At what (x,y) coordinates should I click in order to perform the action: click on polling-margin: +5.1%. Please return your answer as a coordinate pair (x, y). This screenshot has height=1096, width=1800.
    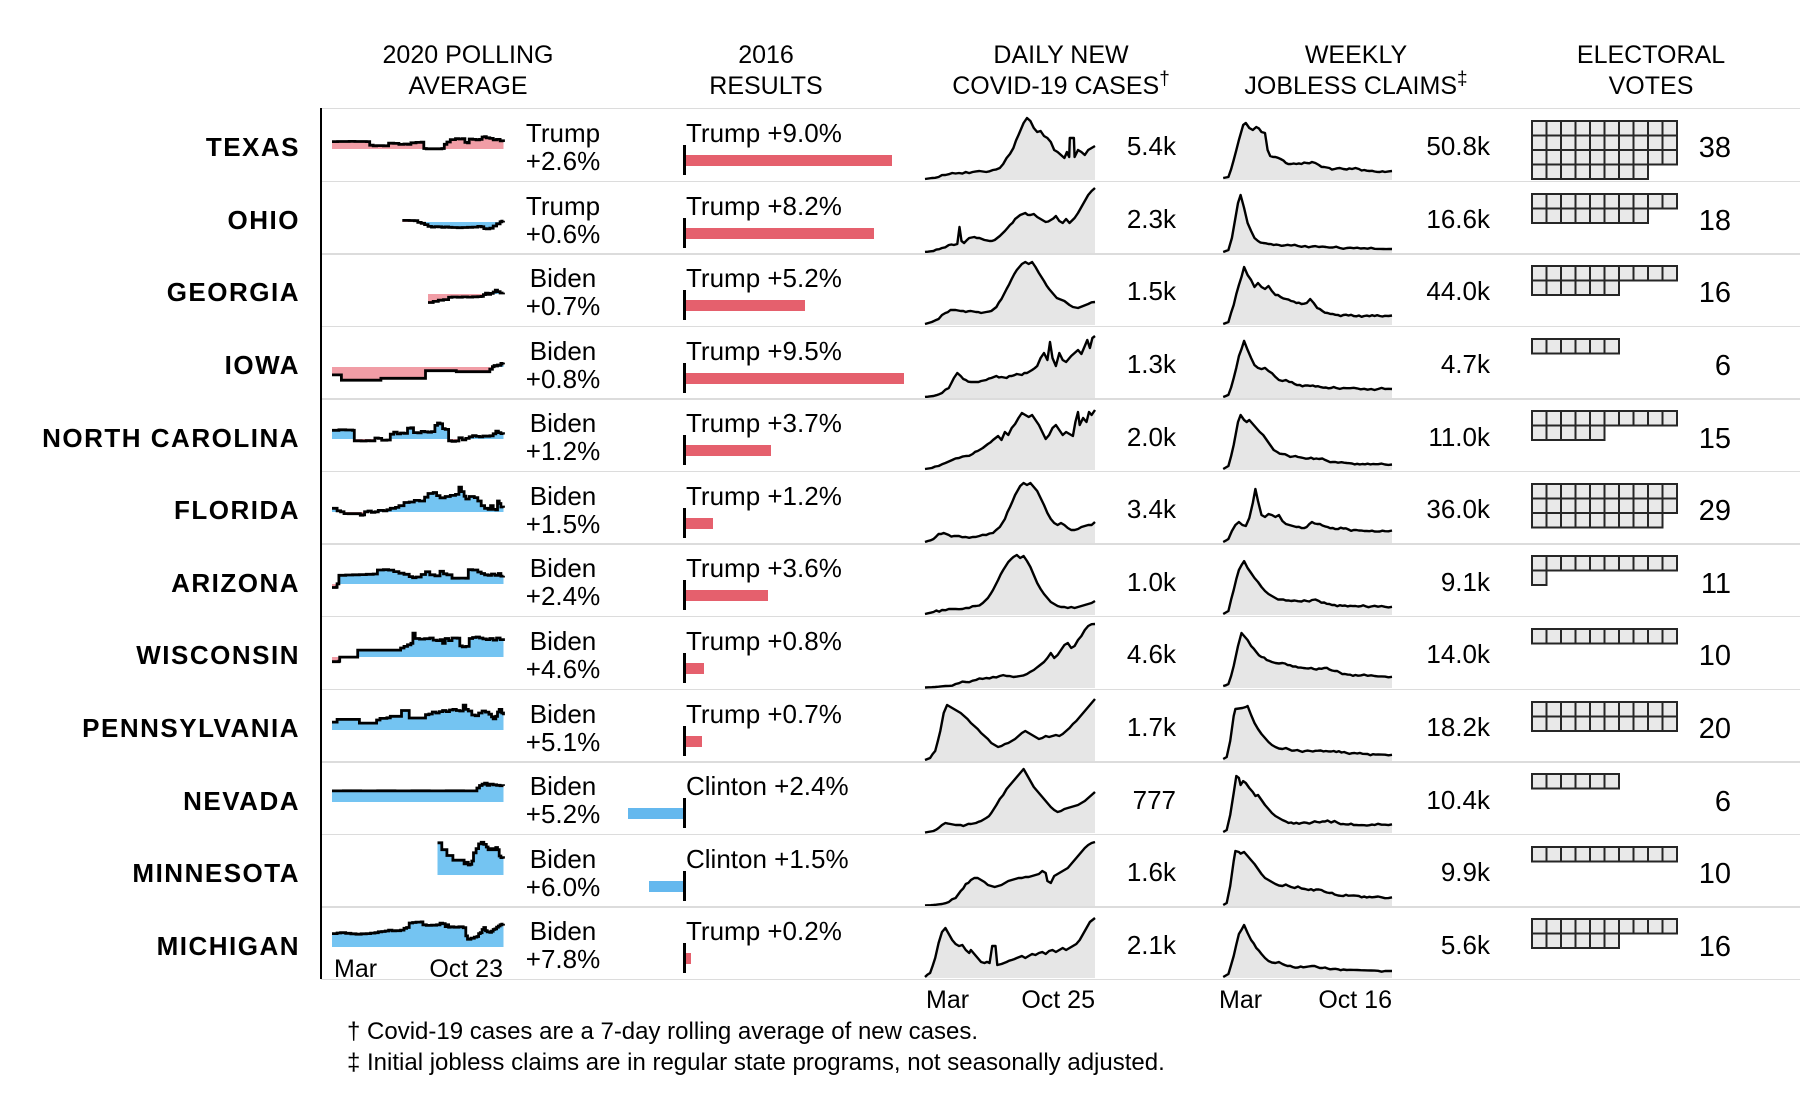
    Looking at the image, I should click on (563, 741).